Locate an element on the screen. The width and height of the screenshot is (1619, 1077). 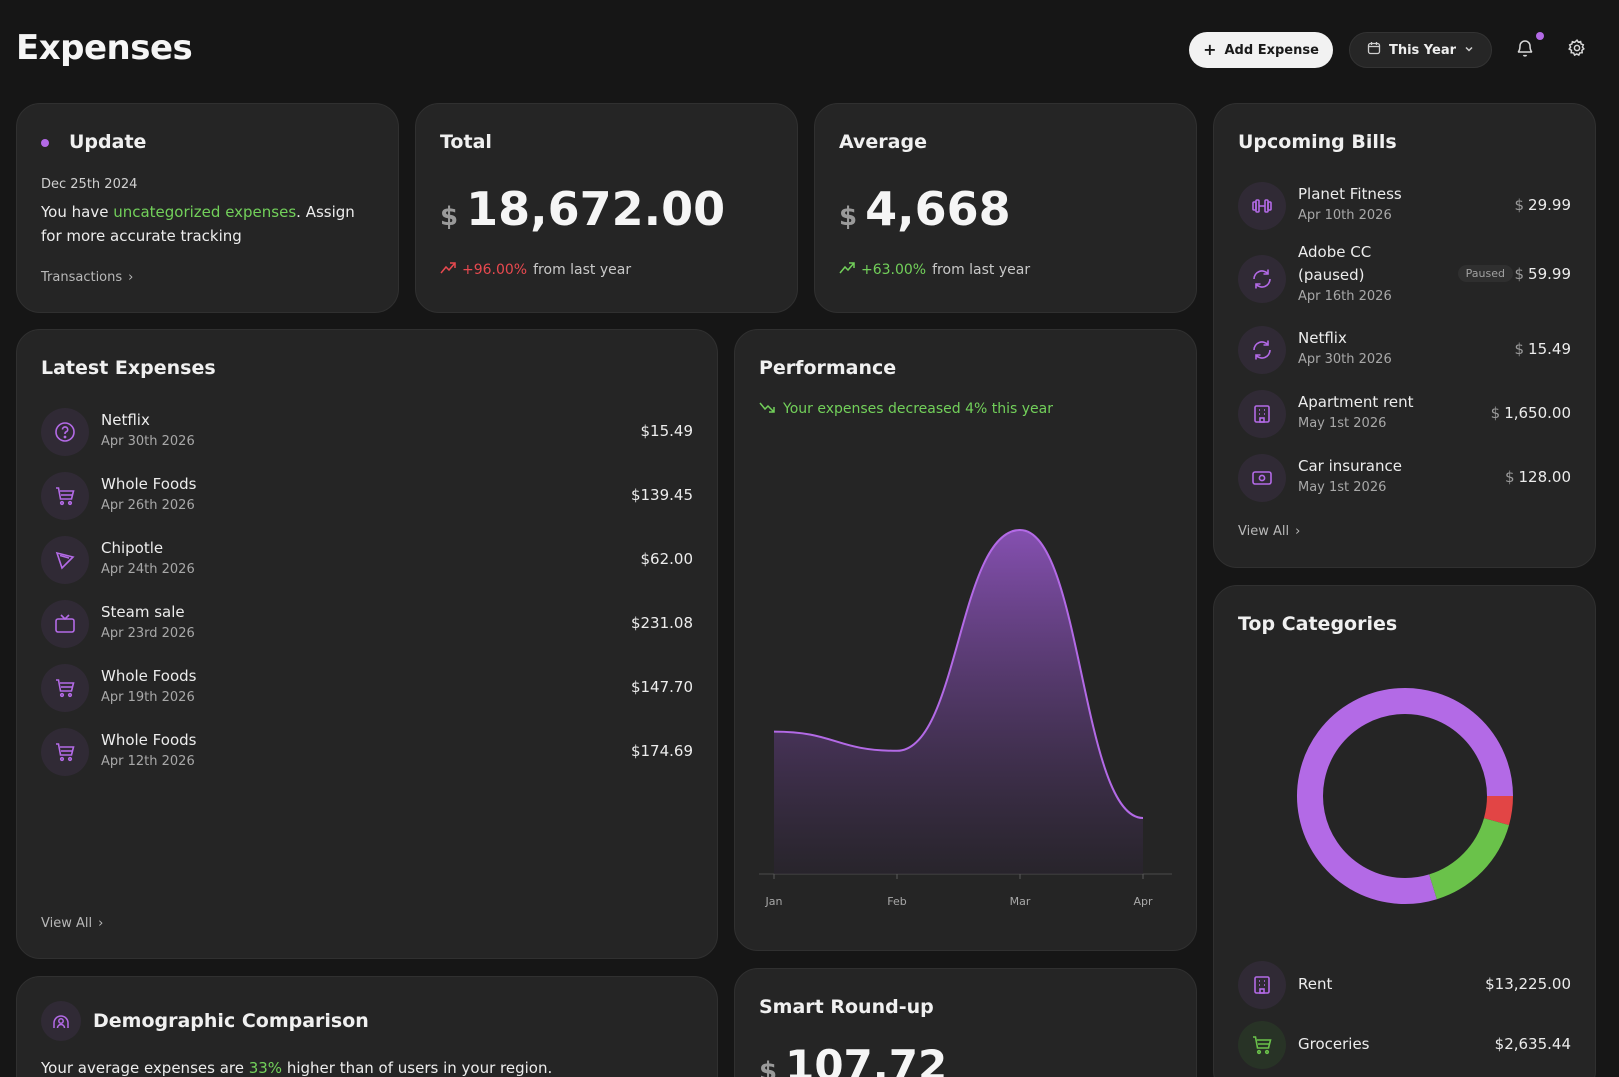
bill-amount: $128.00 is located at coordinates (1537, 477).